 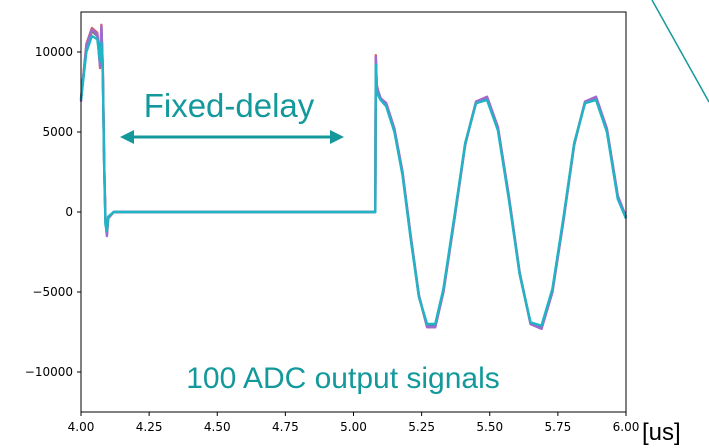 What do you see at coordinates (489, 427) in the screenshot?
I see `x-tick-label: 5.50` at bounding box center [489, 427].